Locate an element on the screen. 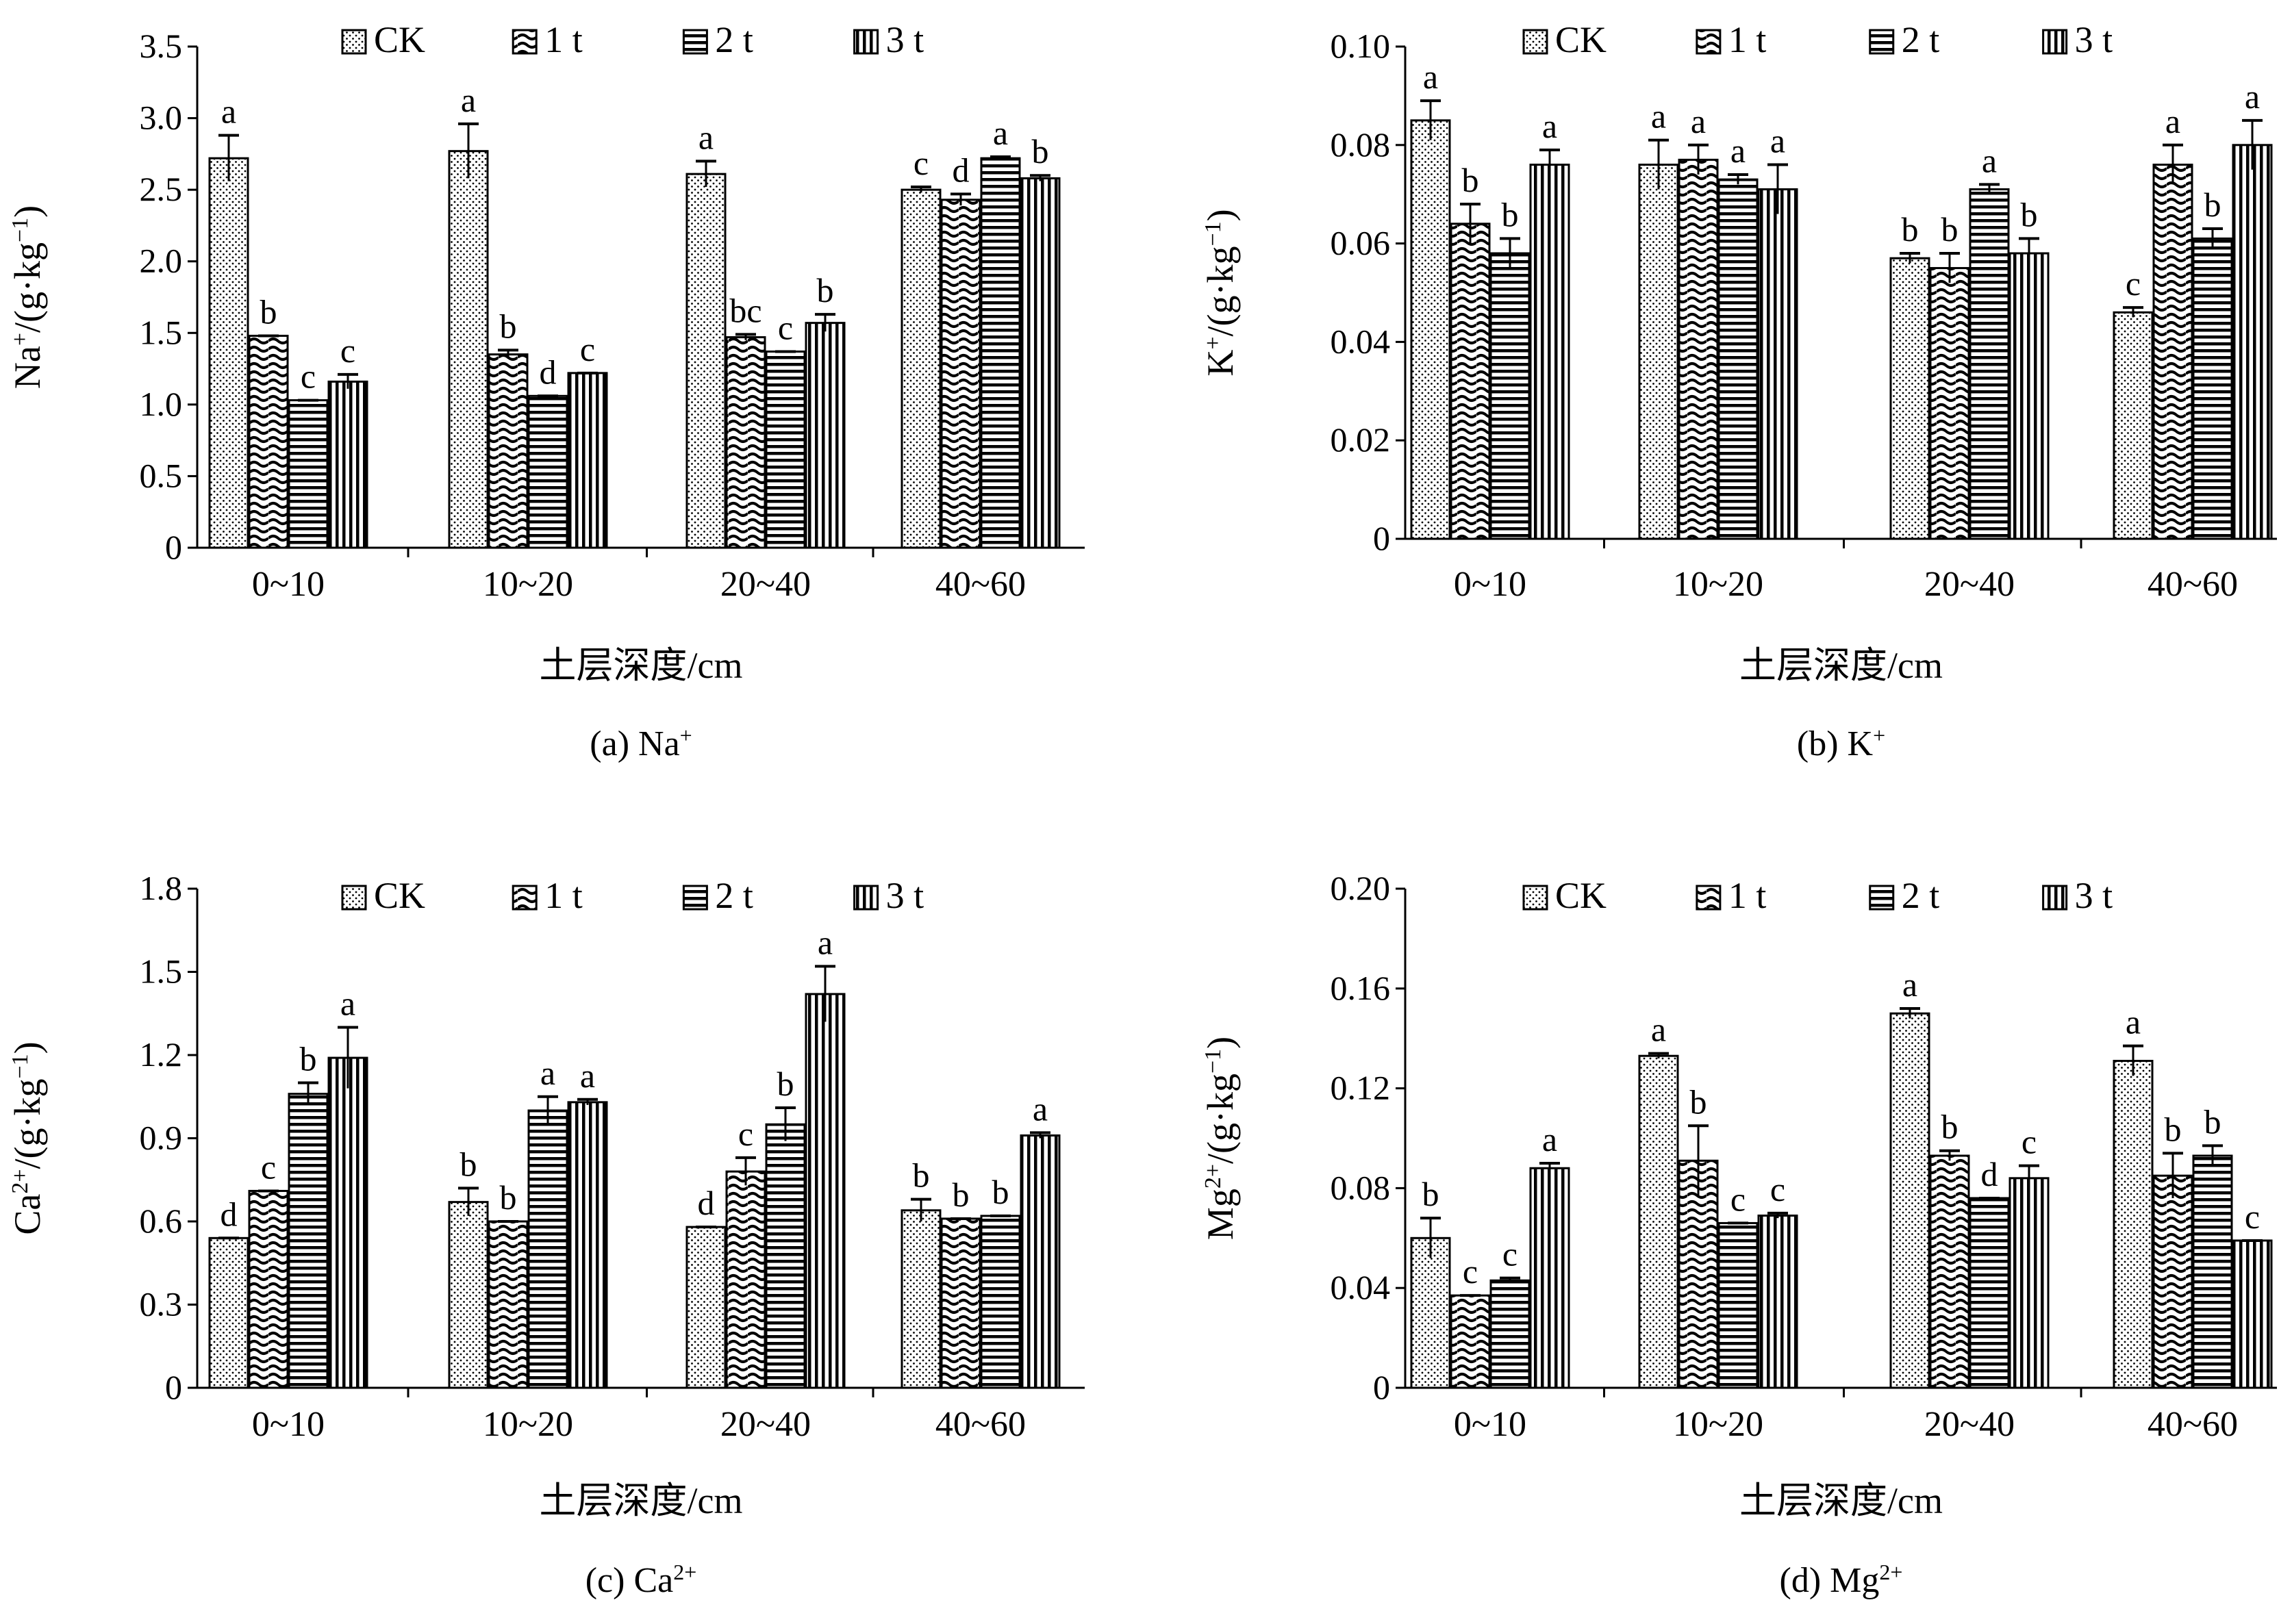 The image size is (2292, 1624). x-tick-label: 40~60 is located at coordinates (2193, 584).